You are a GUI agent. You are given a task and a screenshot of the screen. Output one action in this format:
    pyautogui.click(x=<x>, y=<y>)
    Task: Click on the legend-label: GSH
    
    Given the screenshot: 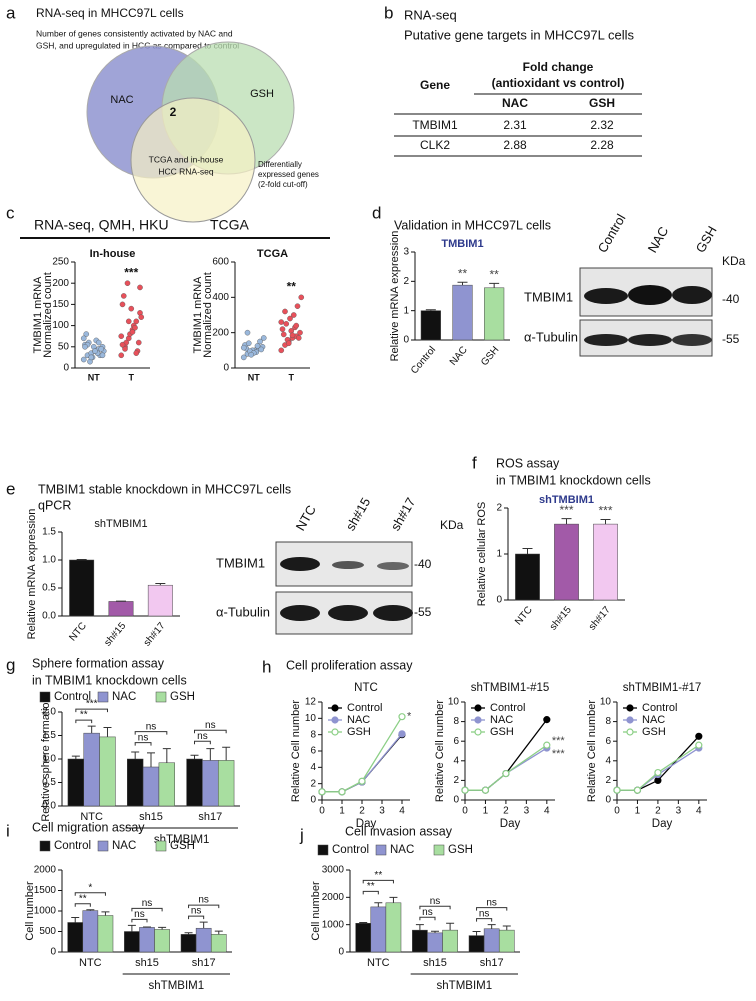 What is the action you would take?
    pyautogui.click(x=502, y=732)
    